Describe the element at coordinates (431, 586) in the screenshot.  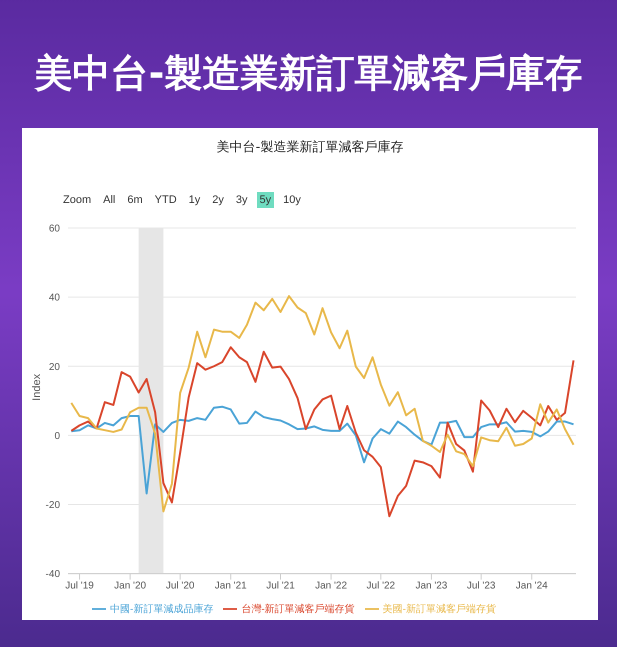
I see `x-tick-label: Jan '23` at that location.